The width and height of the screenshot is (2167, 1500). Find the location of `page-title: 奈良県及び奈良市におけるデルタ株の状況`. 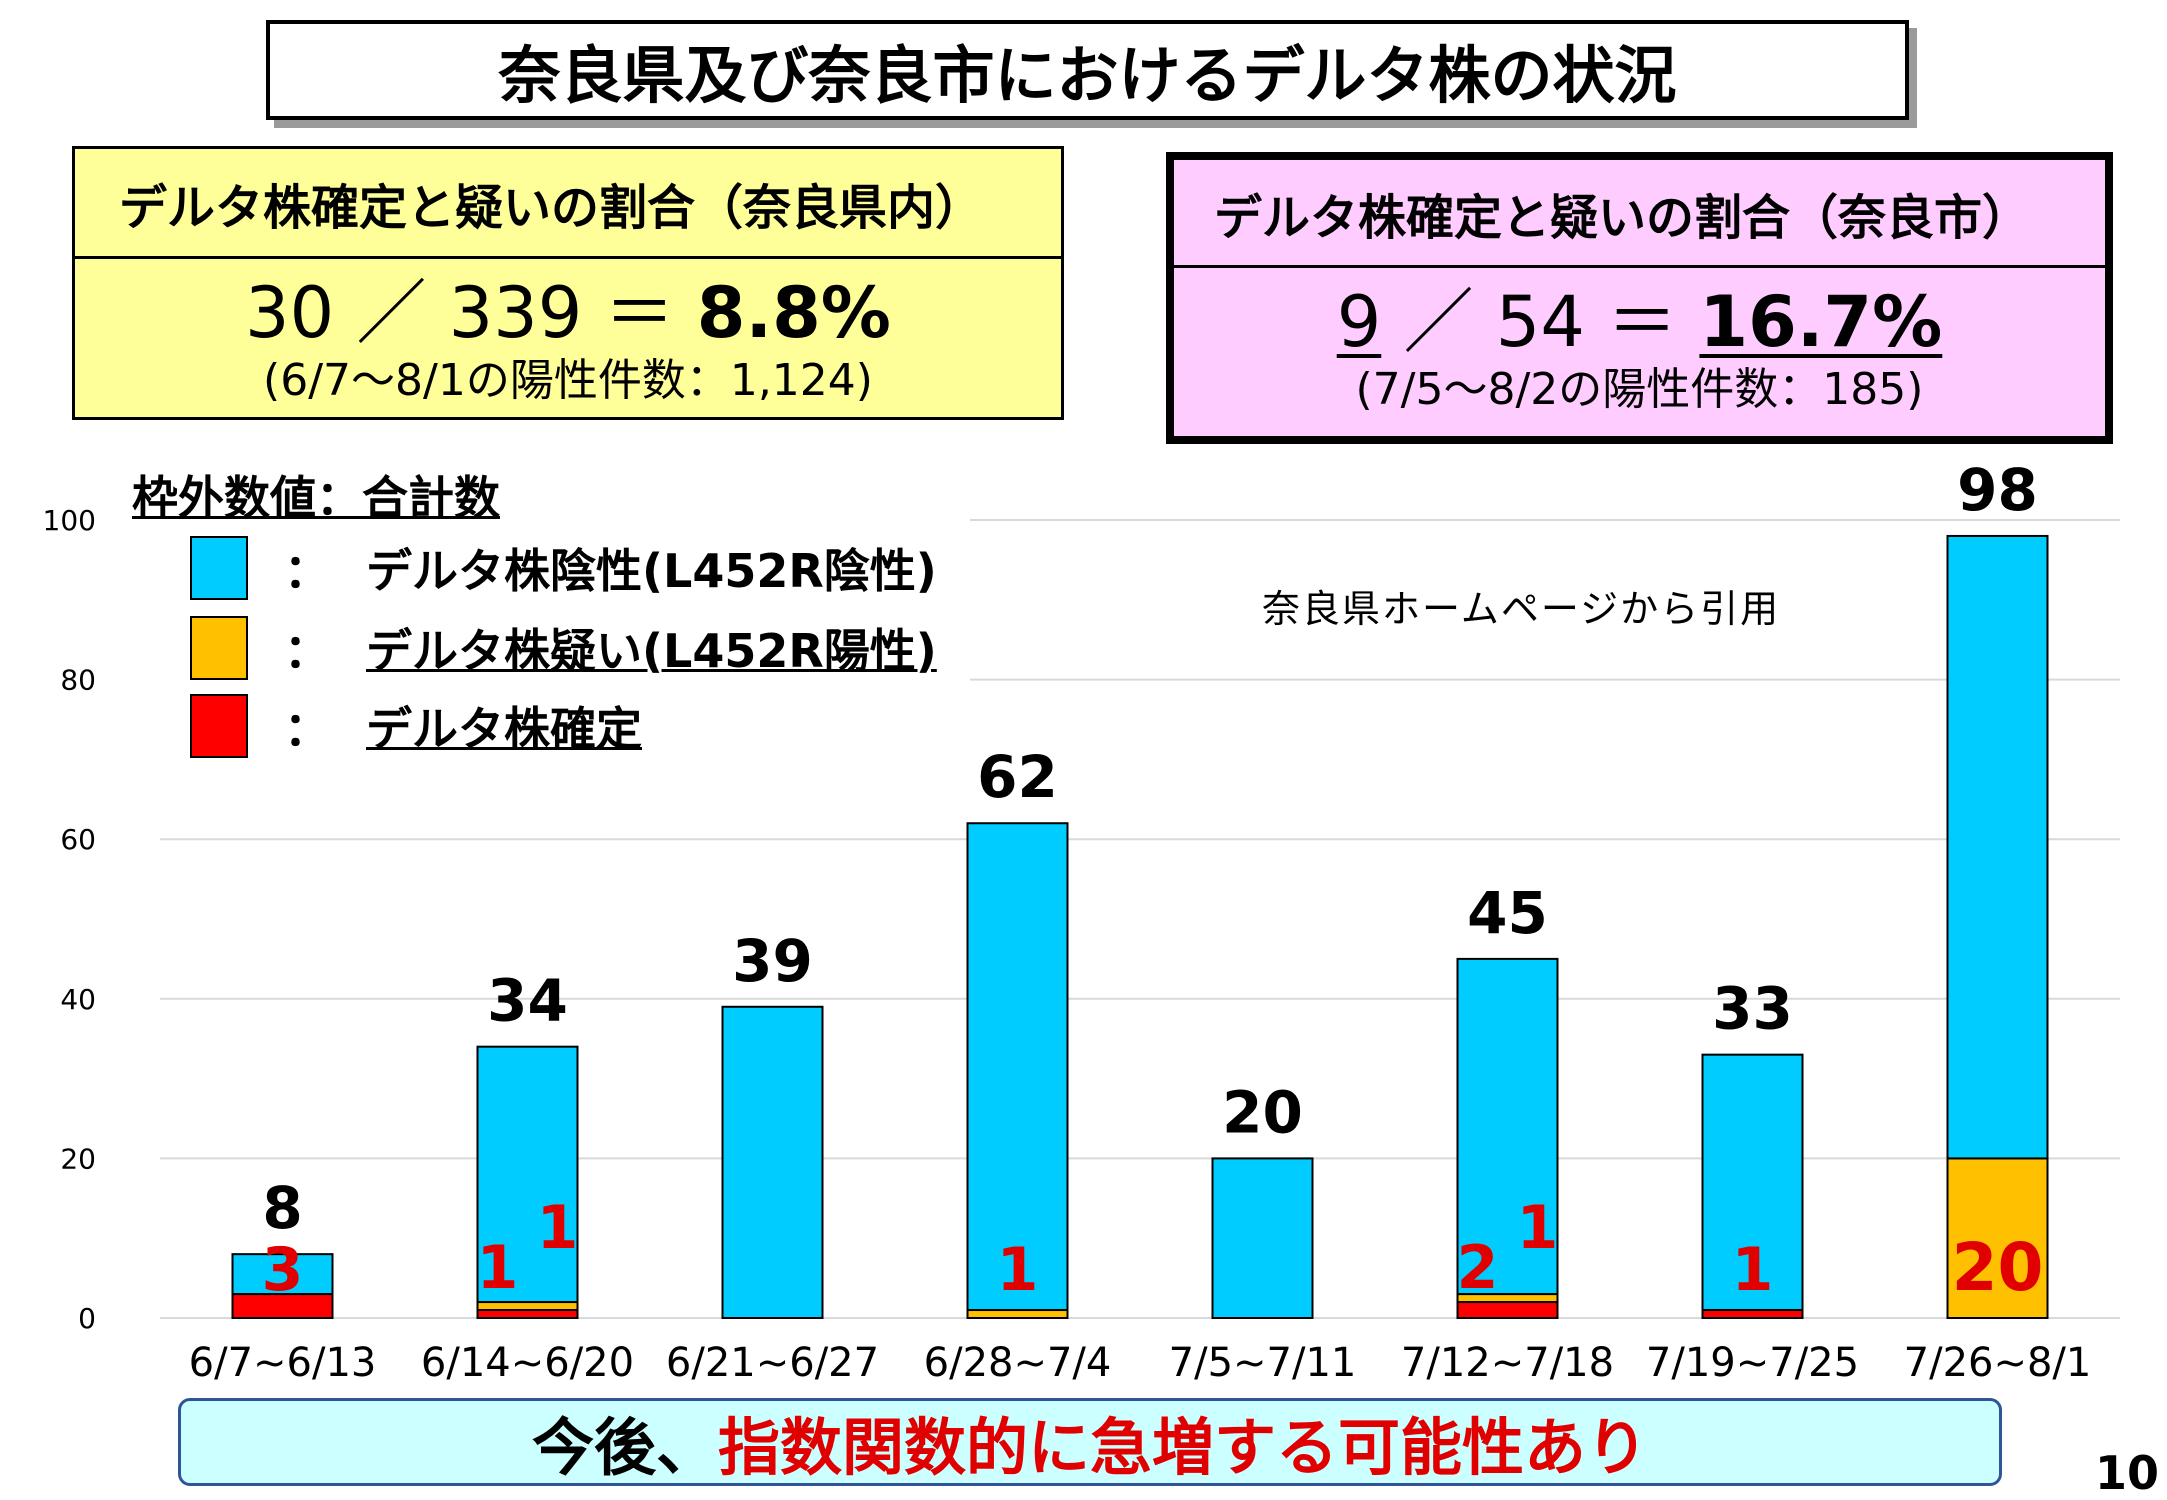

page-title: 奈良県及び奈良市におけるデルタ株の状況 is located at coordinates (1087, 70).